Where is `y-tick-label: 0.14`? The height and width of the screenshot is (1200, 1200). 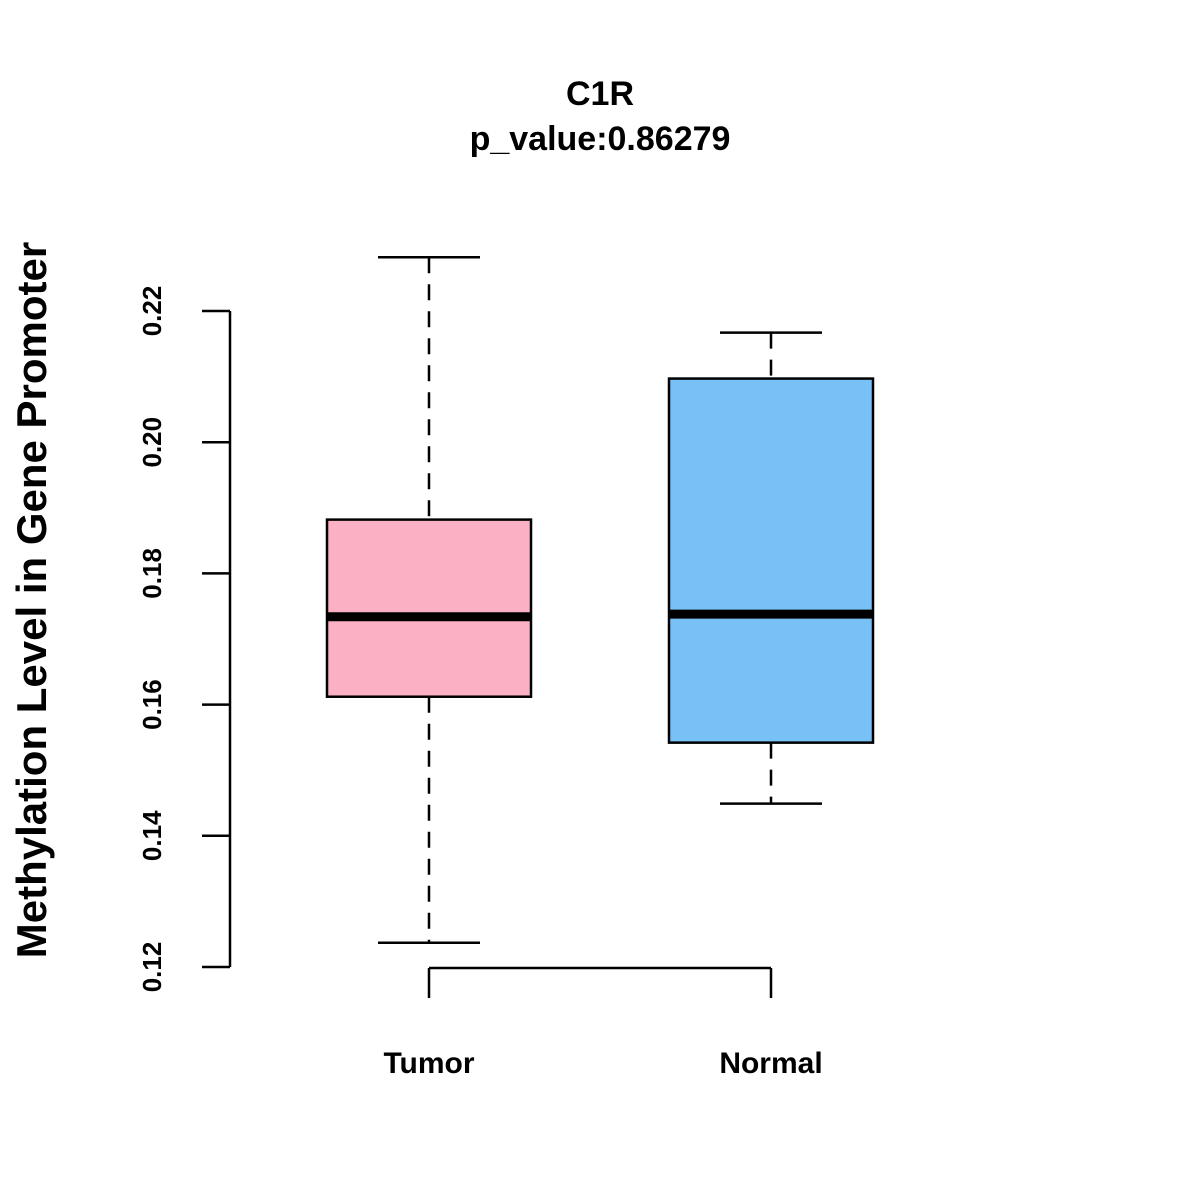
y-tick-label: 0.14 is located at coordinates (152, 835).